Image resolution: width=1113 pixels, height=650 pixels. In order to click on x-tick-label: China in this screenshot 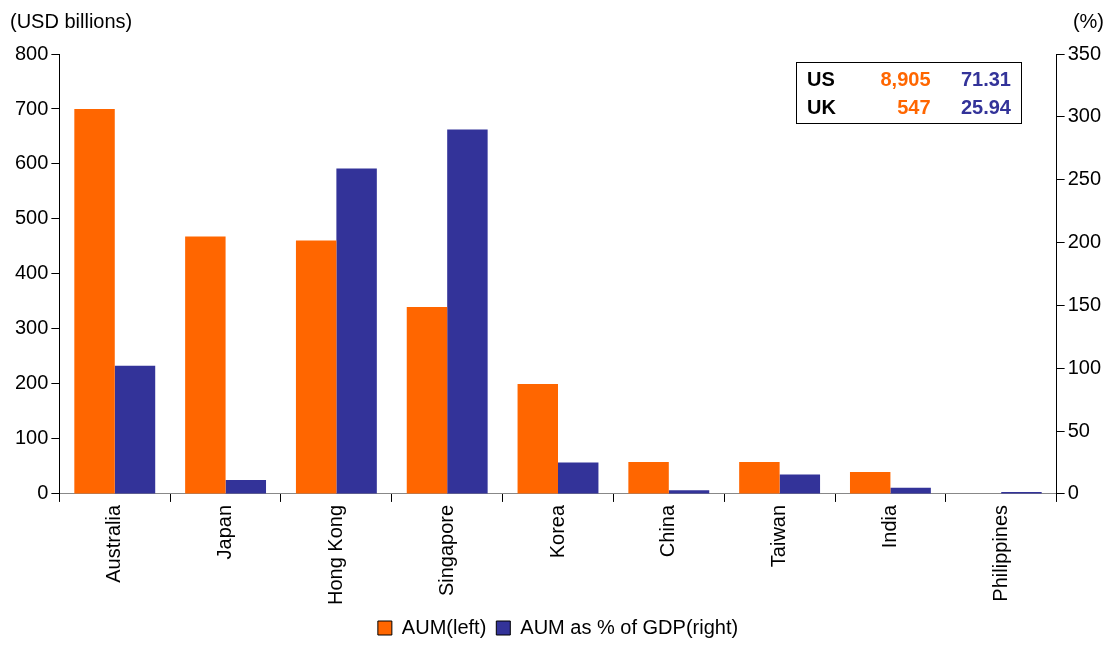, I will do `click(667, 531)`.